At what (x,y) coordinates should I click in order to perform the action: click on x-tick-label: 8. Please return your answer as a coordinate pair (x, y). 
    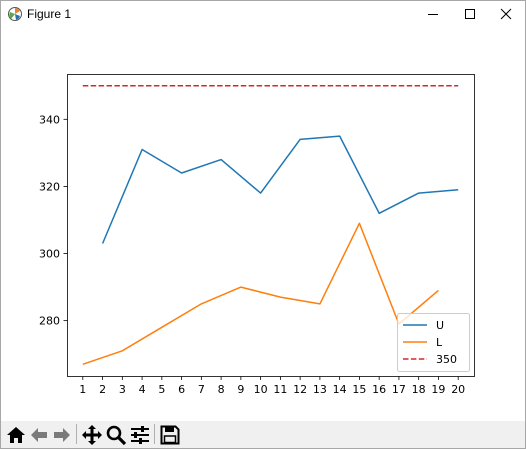
    Looking at the image, I should click on (221, 389).